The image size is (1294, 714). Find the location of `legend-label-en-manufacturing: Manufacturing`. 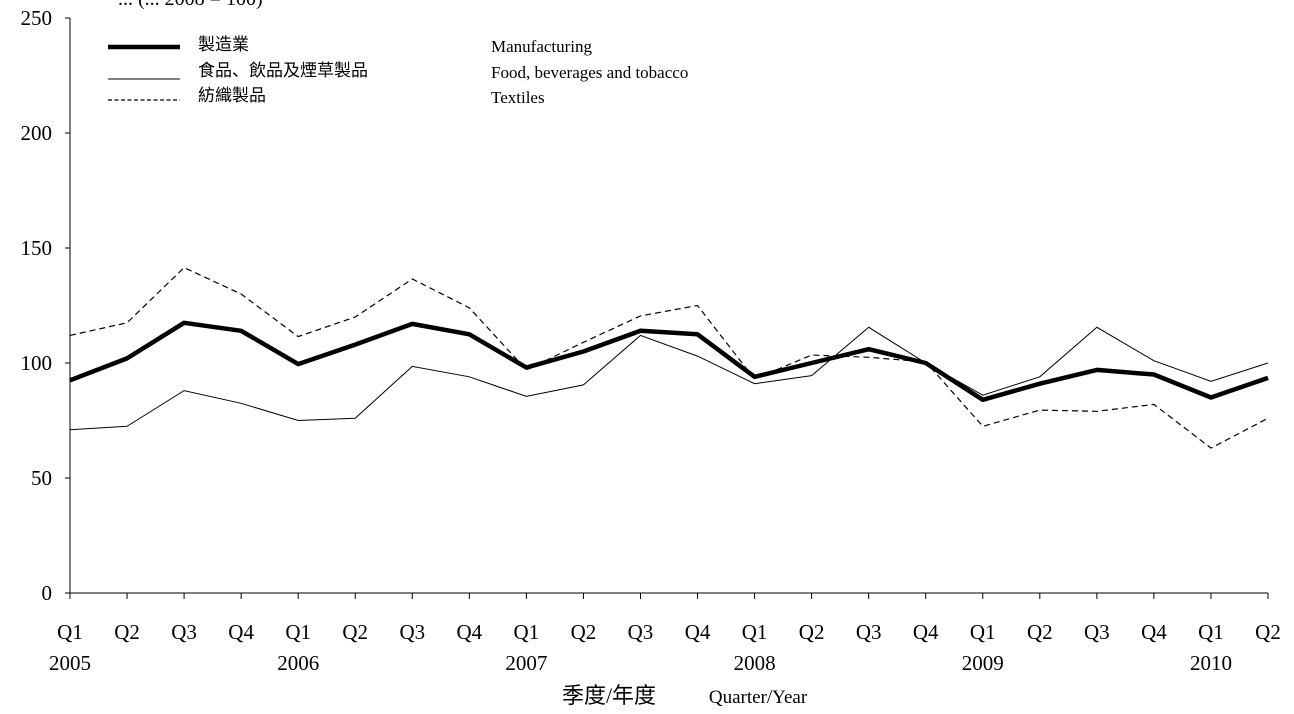

legend-label-en-manufacturing: Manufacturing is located at coordinates (542, 46).